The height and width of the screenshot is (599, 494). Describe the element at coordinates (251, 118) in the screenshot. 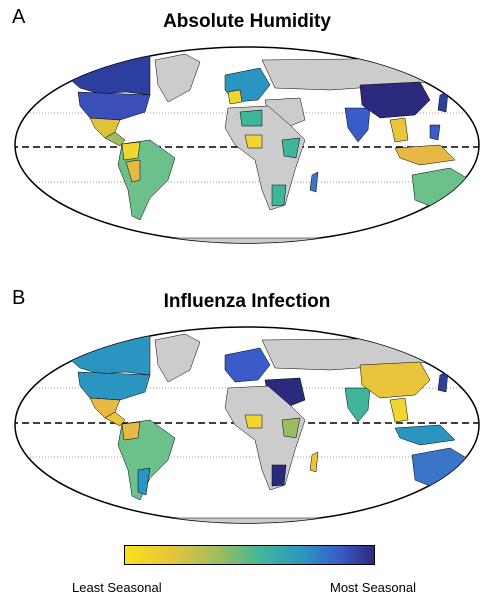

I see `region-algeria` at that location.